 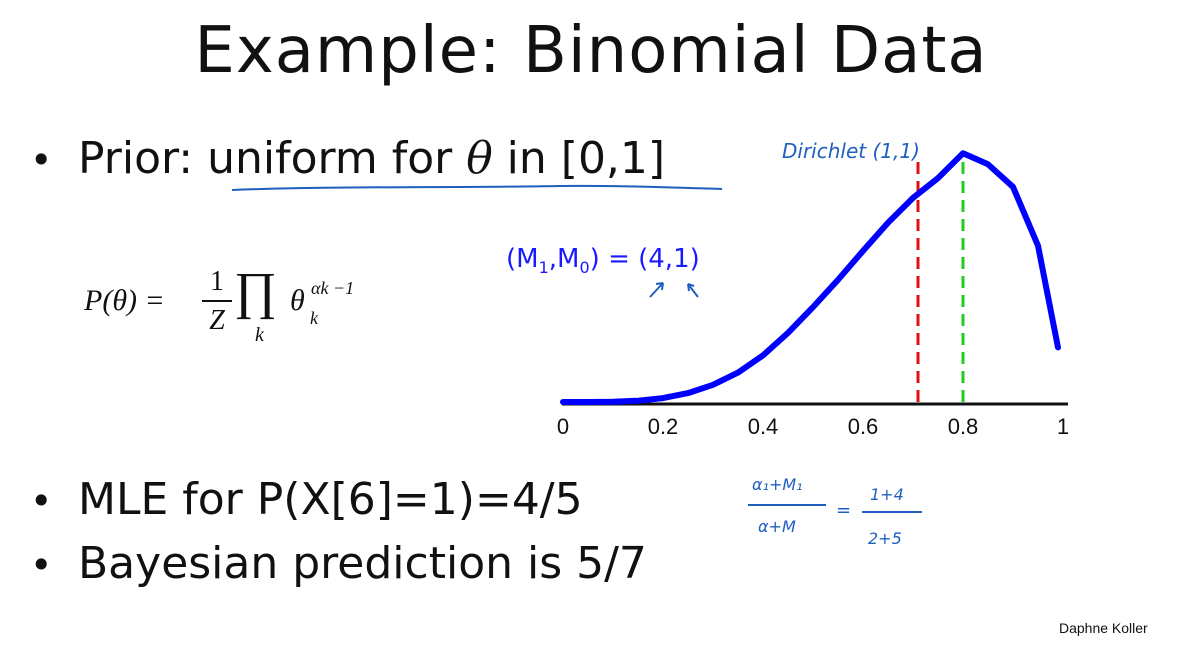 I want to click on x-tick-label: 0, so click(x=563, y=426).